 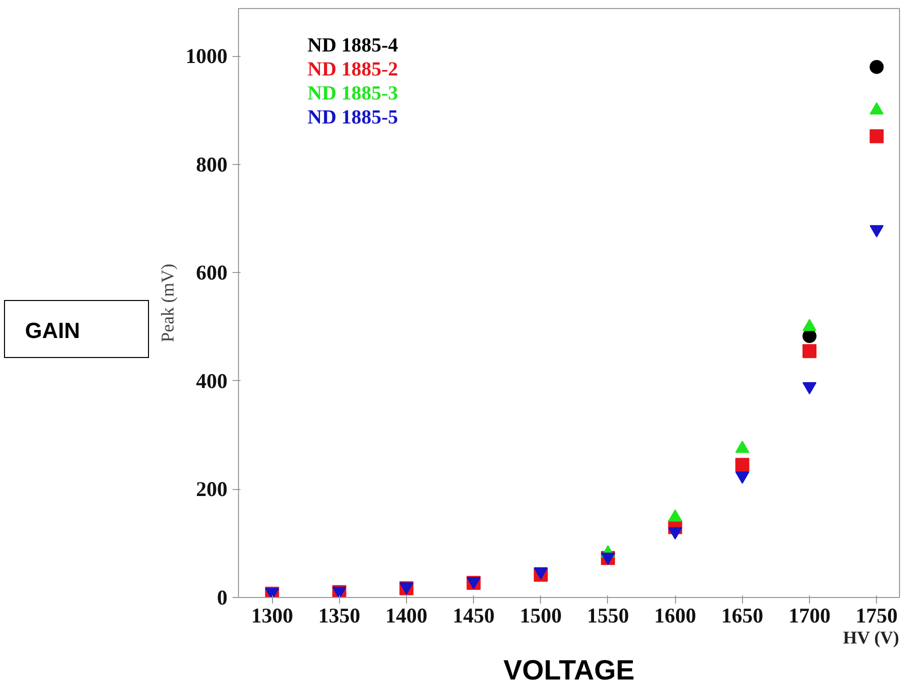 What do you see at coordinates (272, 616) in the screenshot?
I see `x-tick-label: 1300` at bounding box center [272, 616].